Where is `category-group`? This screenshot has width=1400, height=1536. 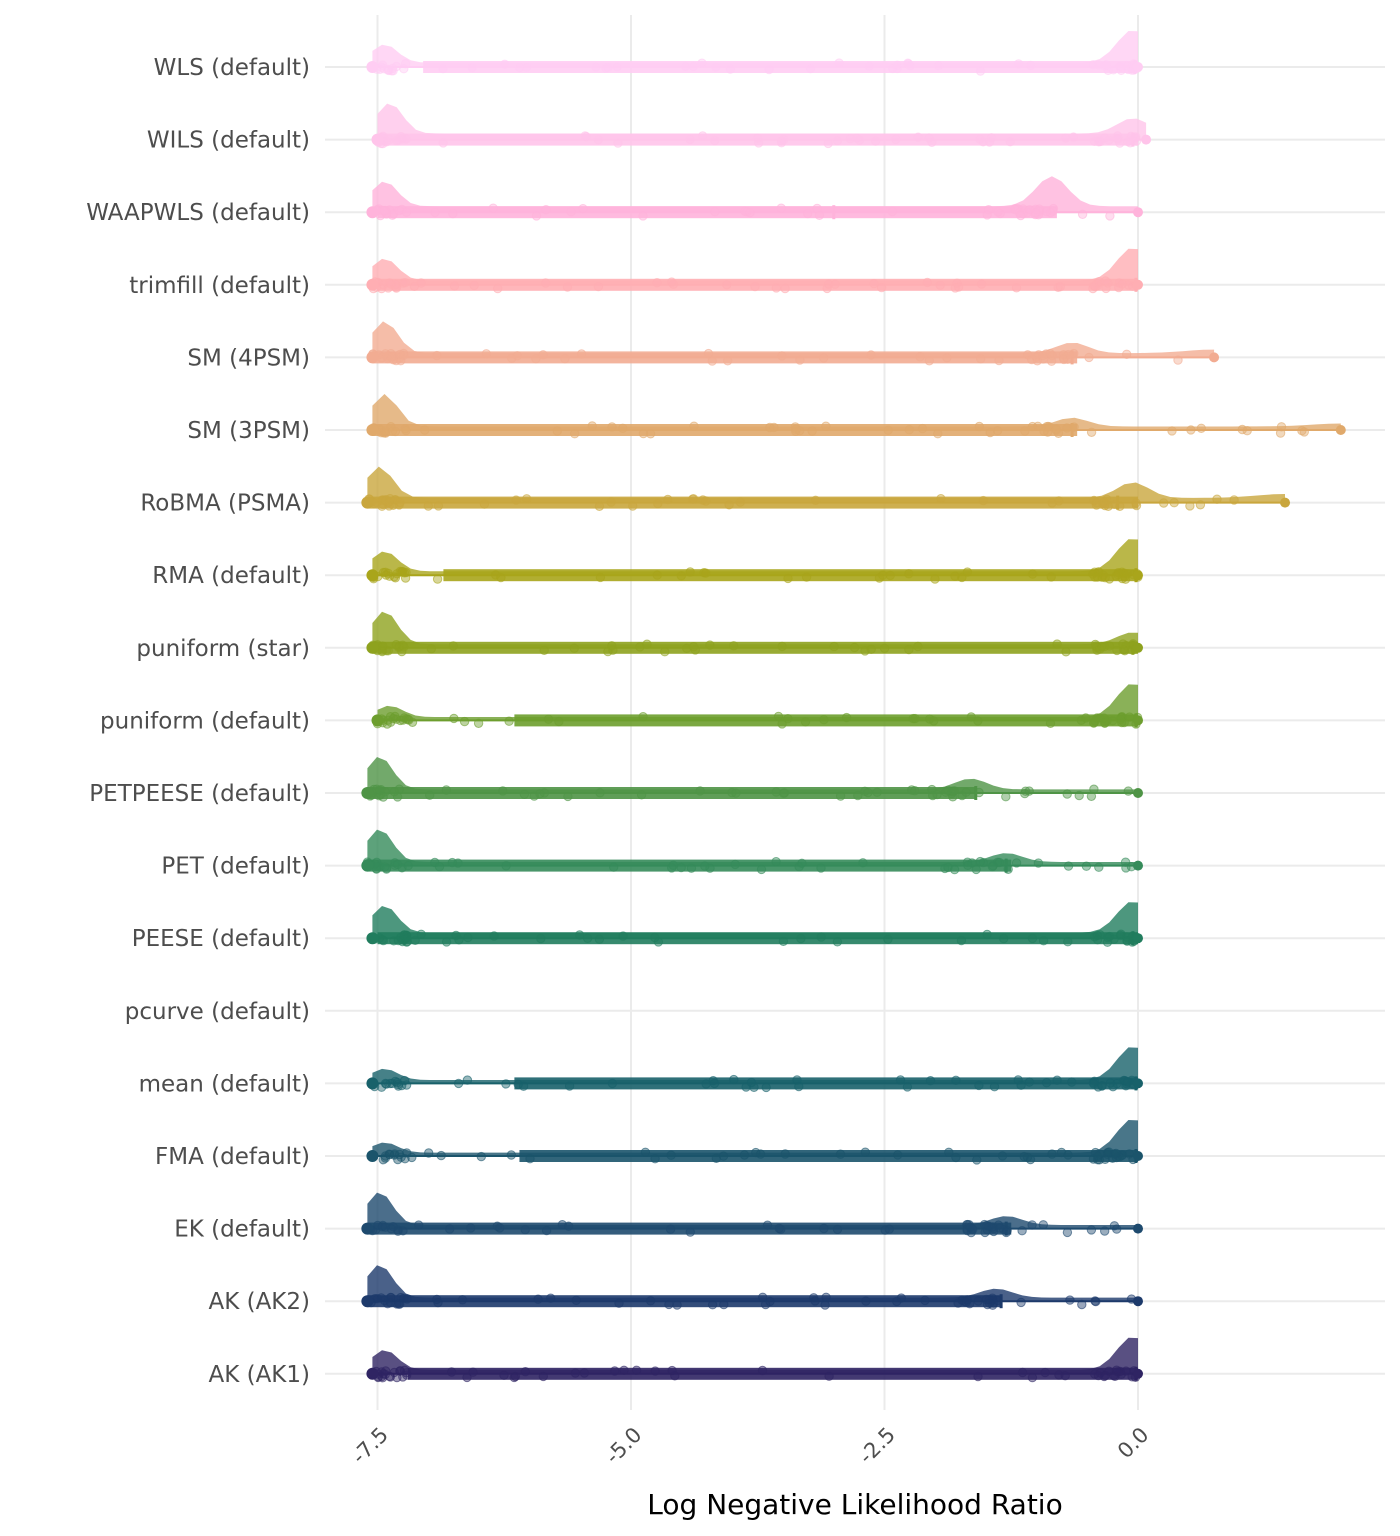 category-group is located at coordinates (754, 561).